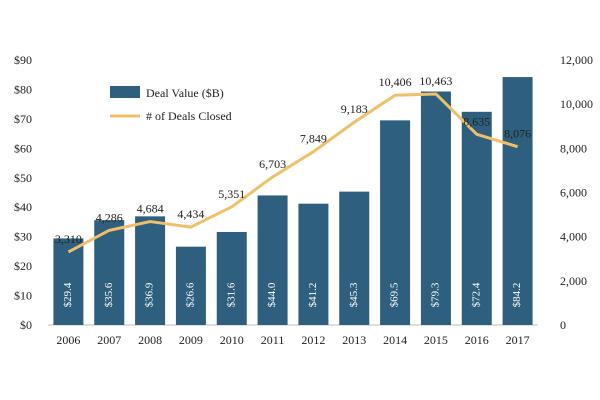 This screenshot has width=600, height=400. What do you see at coordinates (23, 178) in the screenshot?
I see `left-tick-label: $50` at bounding box center [23, 178].